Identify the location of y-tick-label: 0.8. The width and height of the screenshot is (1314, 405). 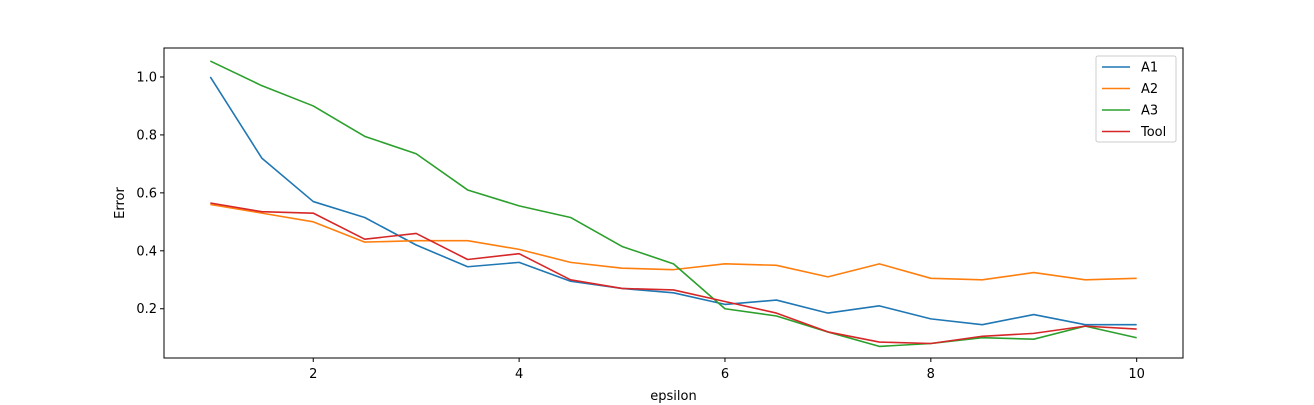
(146, 135).